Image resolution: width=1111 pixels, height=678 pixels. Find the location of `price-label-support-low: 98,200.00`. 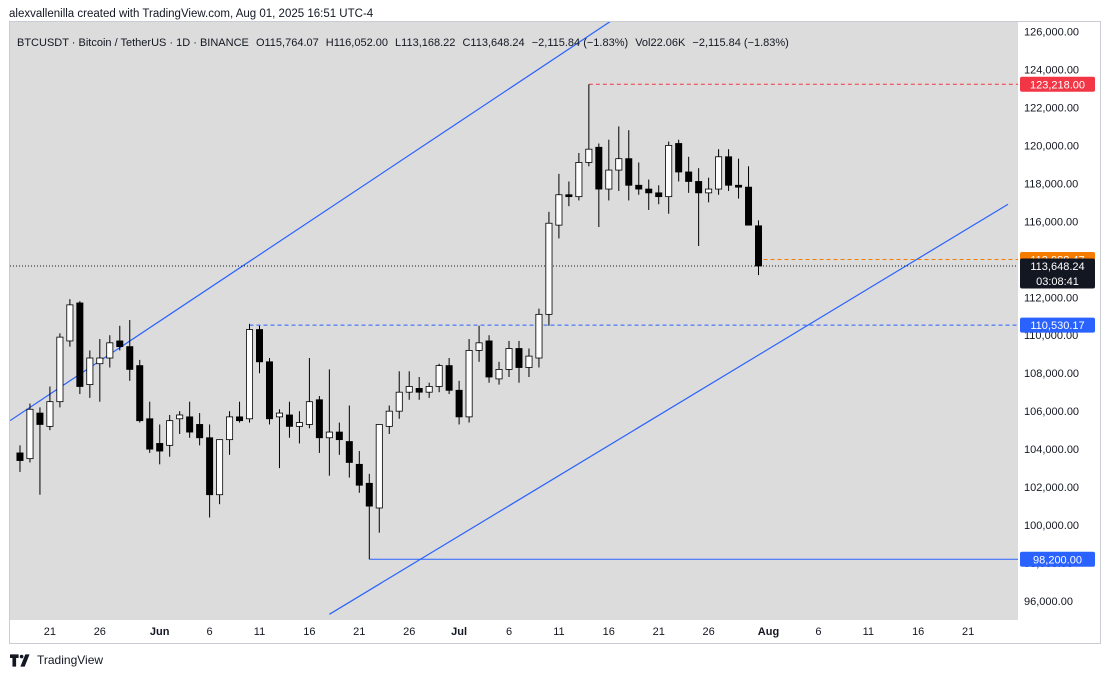

price-label-support-low: 98,200.00 is located at coordinates (1057, 559).